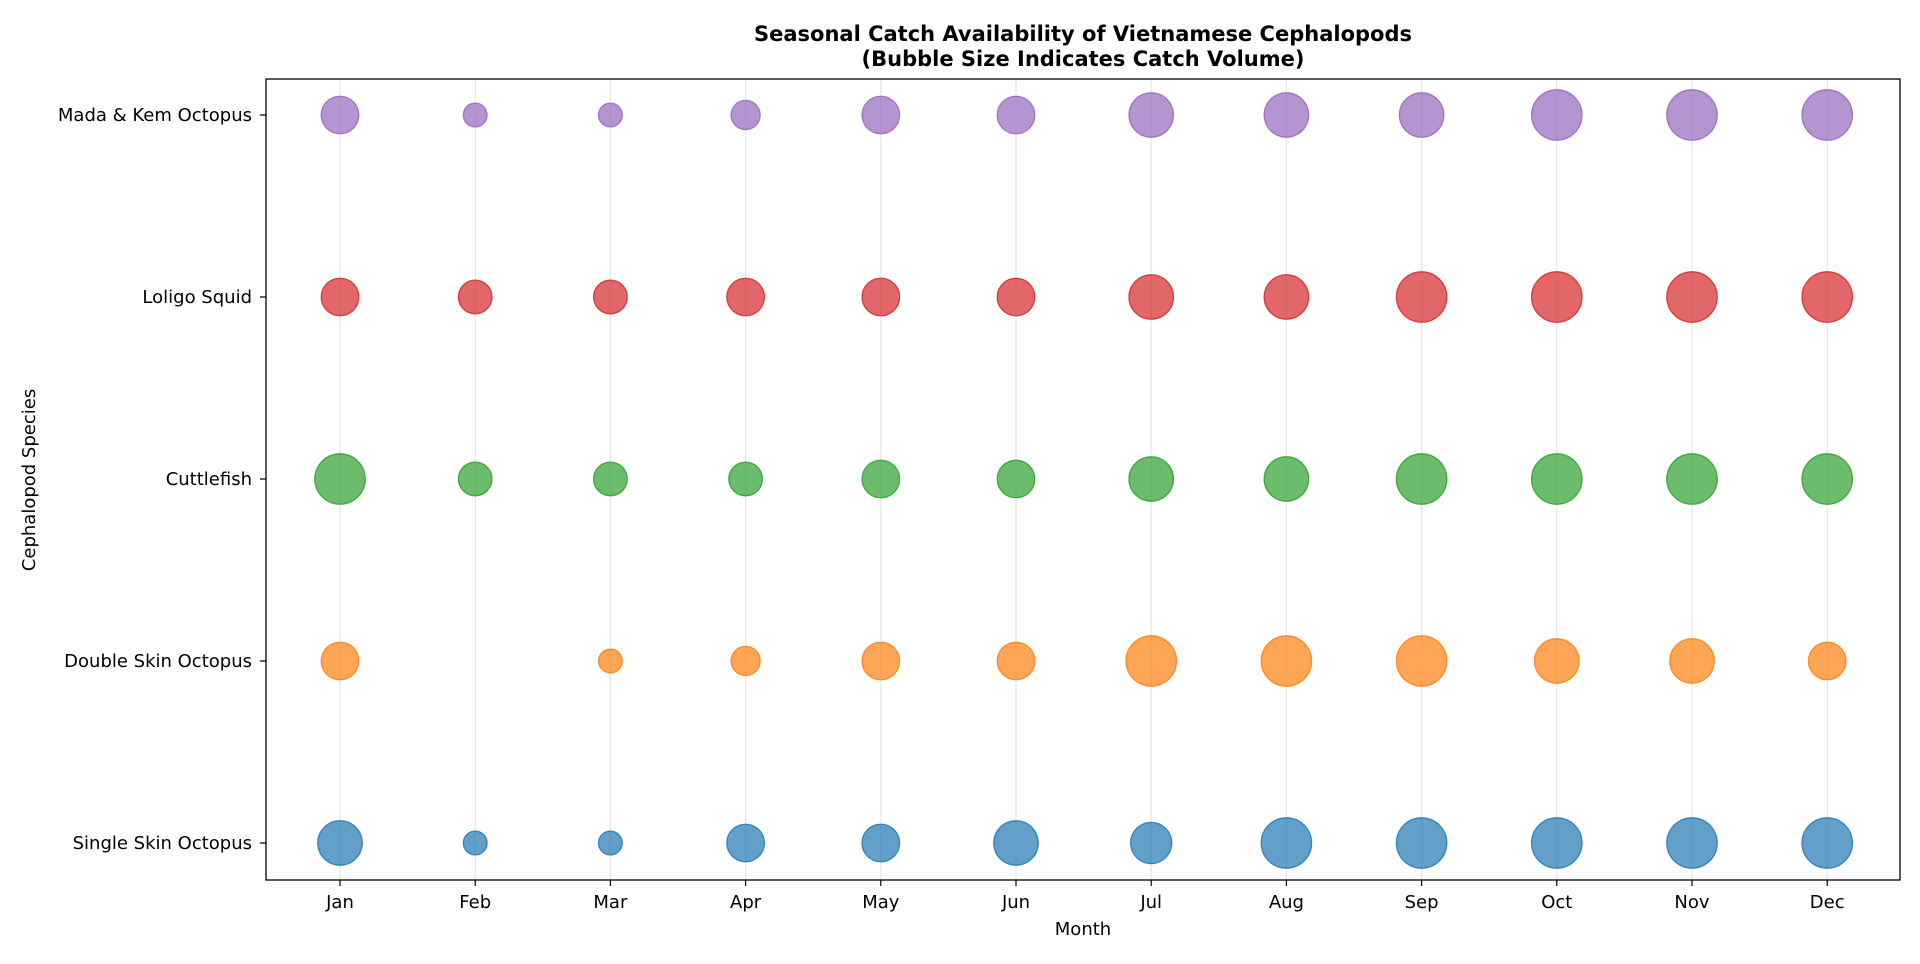  I want to click on x-tick-label: Aug, so click(1286, 902).